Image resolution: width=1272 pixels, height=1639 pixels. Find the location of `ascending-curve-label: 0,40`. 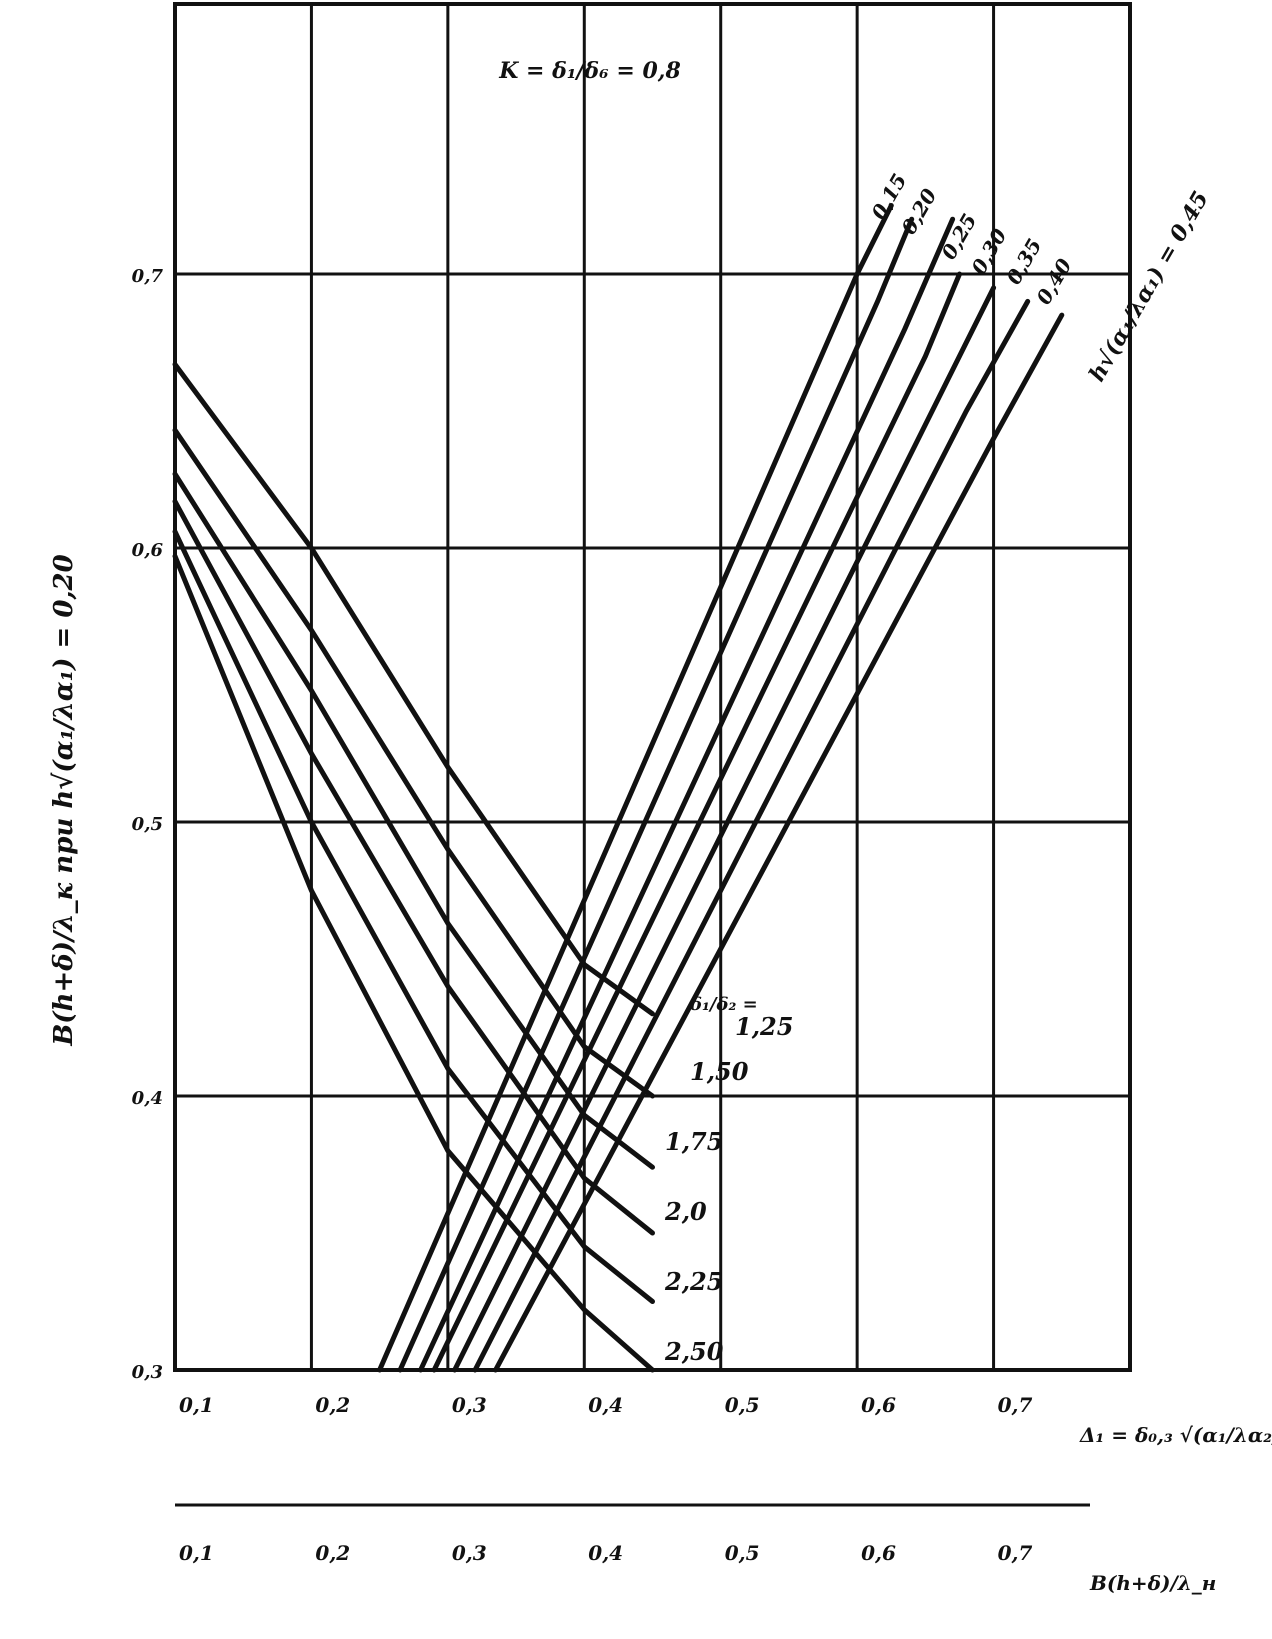

ascending-curve-label: 0,40 is located at coordinates (1053, 281).